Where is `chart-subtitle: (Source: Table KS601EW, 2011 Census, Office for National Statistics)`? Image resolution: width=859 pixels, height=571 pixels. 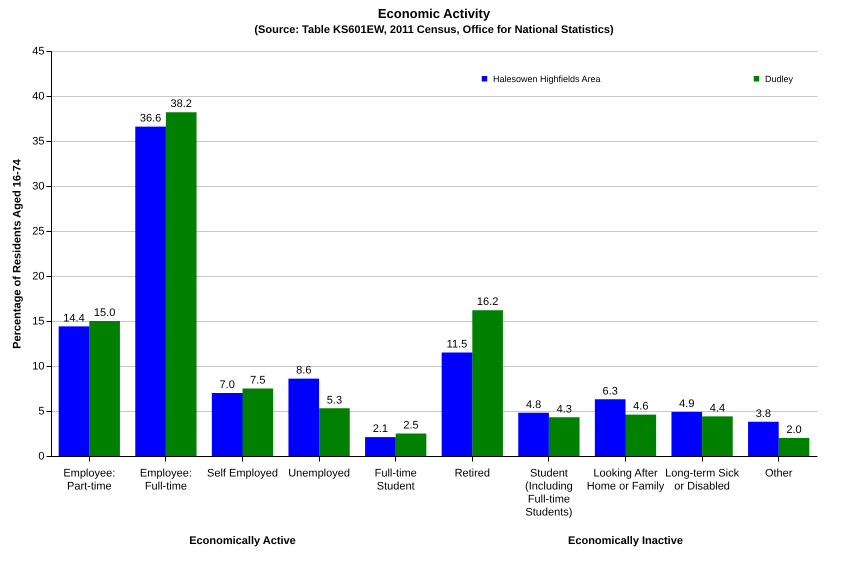 chart-subtitle: (Source: Table KS601EW, 2011 Census, Office for National Statistics) is located at coordinates (434, 30).